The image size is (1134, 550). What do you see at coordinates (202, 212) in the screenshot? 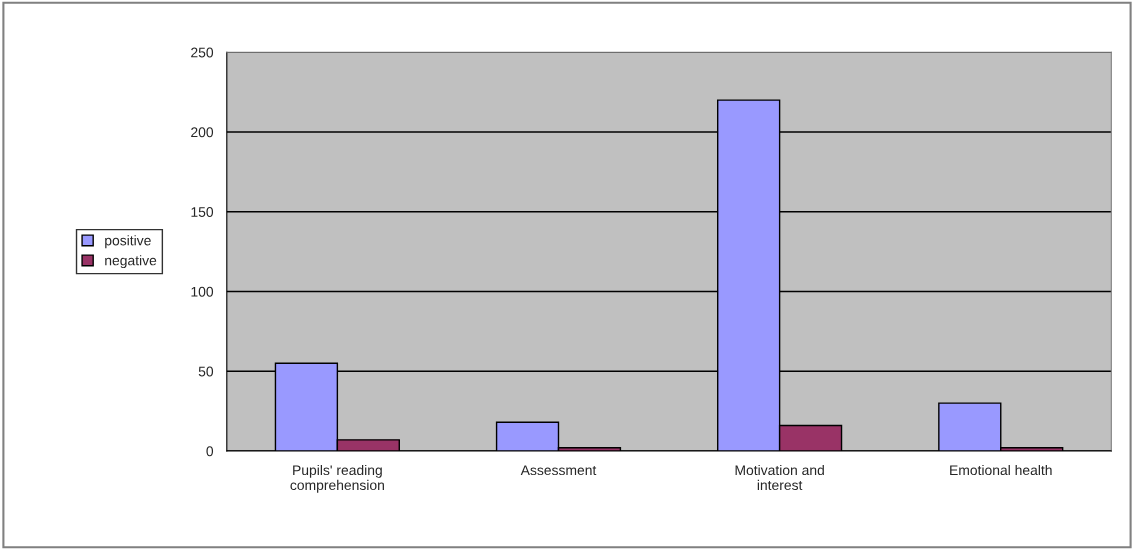
I see `y-tick-label: 150` at bounding box center [202, 212].